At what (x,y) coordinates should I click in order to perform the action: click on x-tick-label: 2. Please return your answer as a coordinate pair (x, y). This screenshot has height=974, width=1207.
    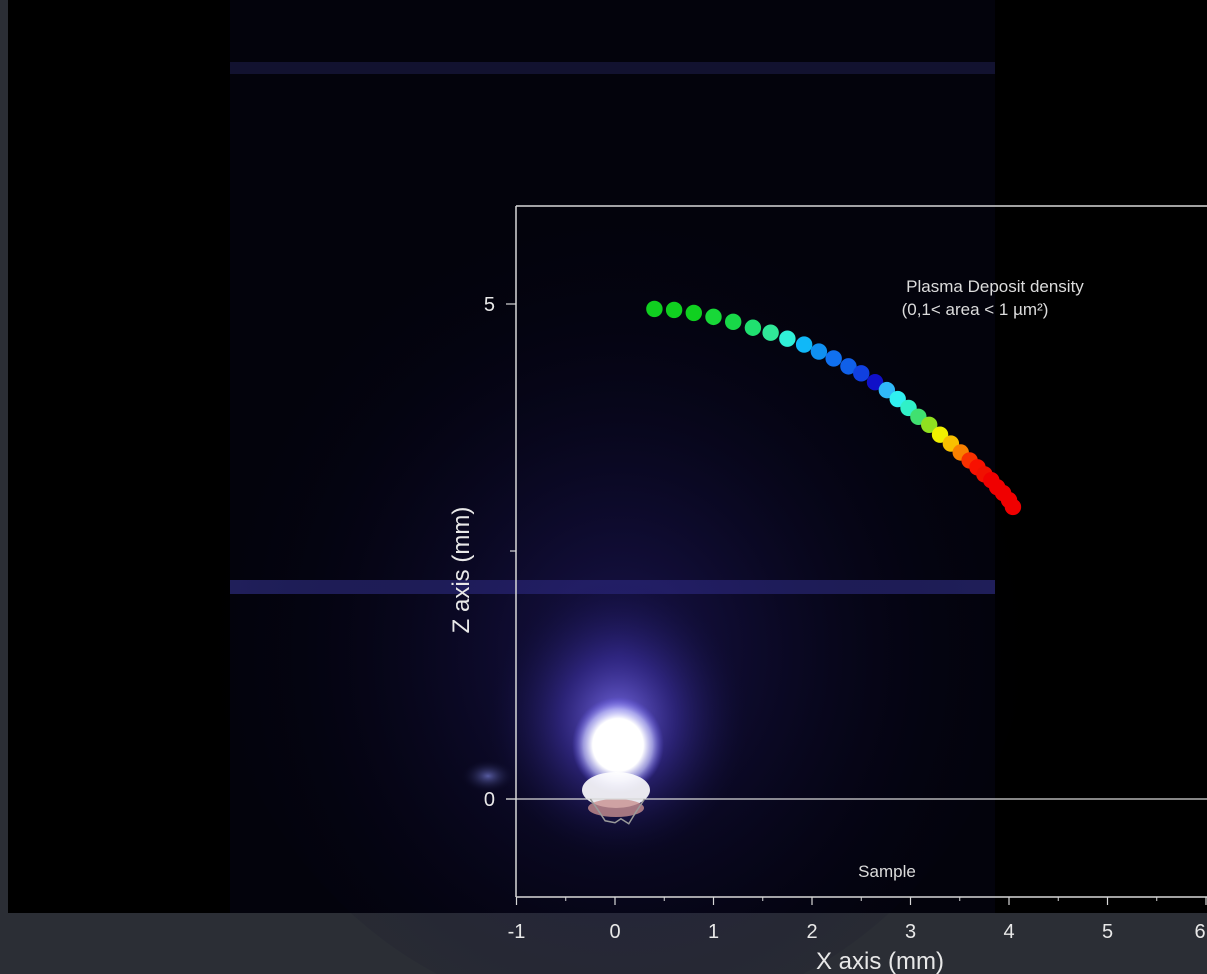
    Looking at the image, I should click on (811, 932).